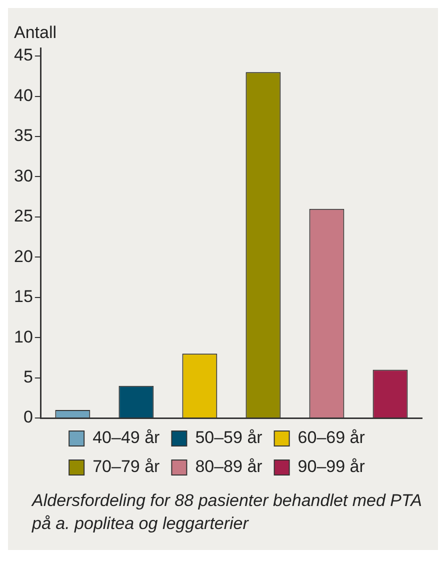 Image resolution: width=446 pixels, height=569 pixels. What do you see at coordinates (23, 256) in the screenshot?
I see `y-tick-label: 20` at bounding box center [23, 256].